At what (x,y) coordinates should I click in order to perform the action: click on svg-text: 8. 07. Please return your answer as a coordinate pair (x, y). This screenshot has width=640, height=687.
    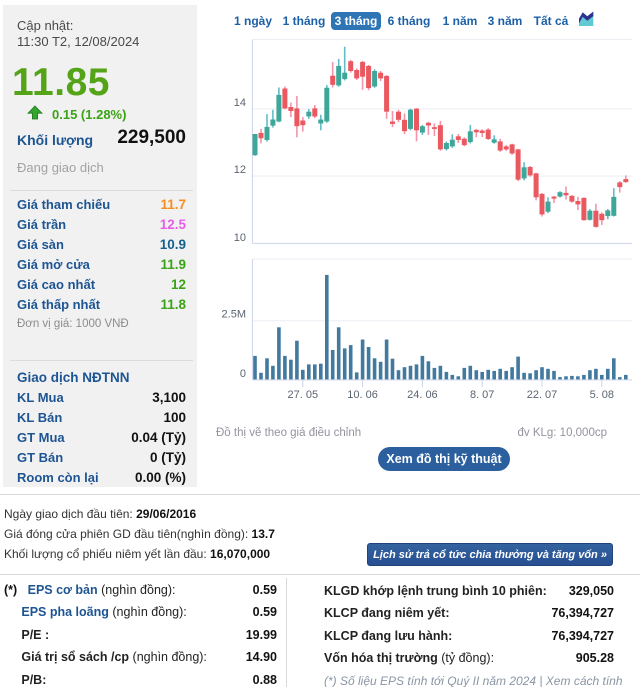
    Looking at the image, I should click on (482, 395).